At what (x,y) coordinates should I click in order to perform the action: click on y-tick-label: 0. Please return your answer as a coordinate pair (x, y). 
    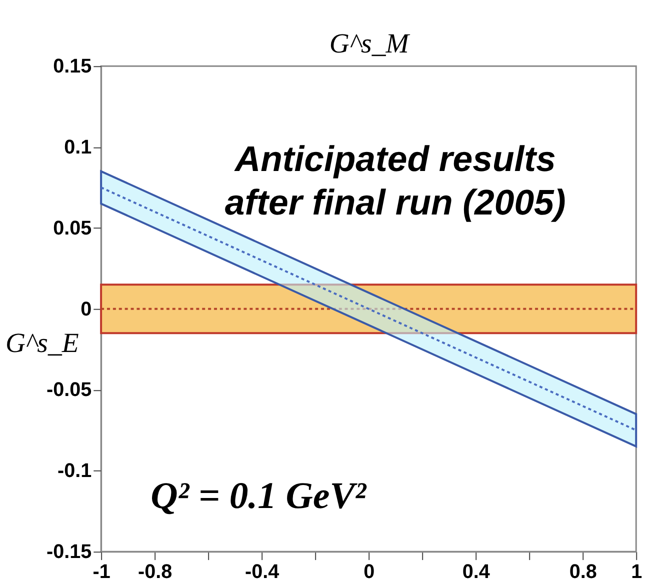
    Looking at the image, I should click on (86, 309).